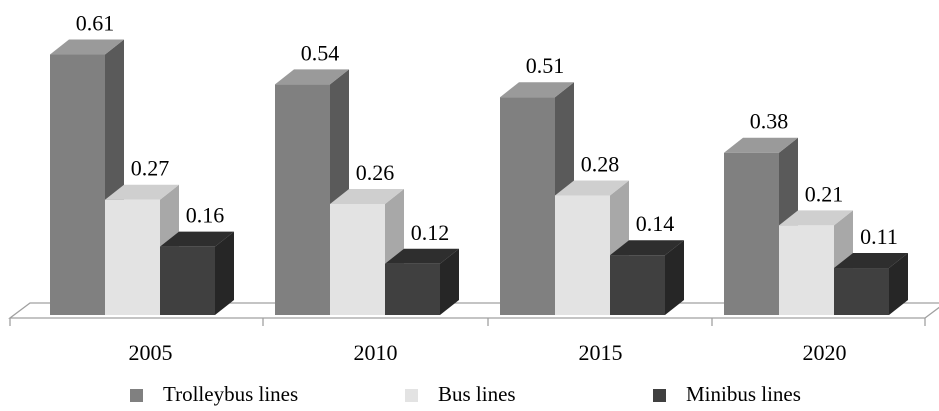 The image size is (939, 411). What do you see at coordinates (473, 310) in the screenshot?
I see `floor-plane` at bounding box center [473, 310].